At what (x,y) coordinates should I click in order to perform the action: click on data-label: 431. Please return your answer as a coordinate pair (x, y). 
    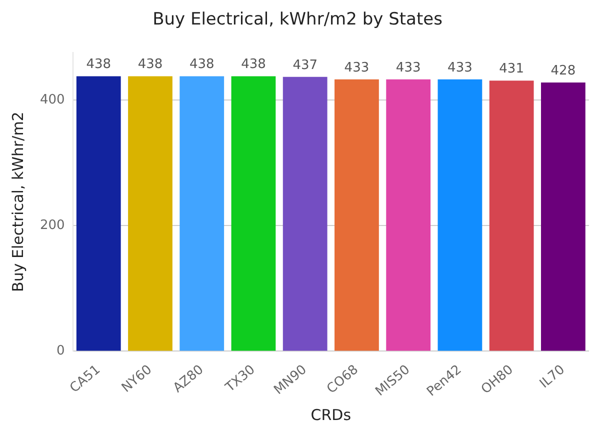
    Looking at the image, I should click on (511, 69).